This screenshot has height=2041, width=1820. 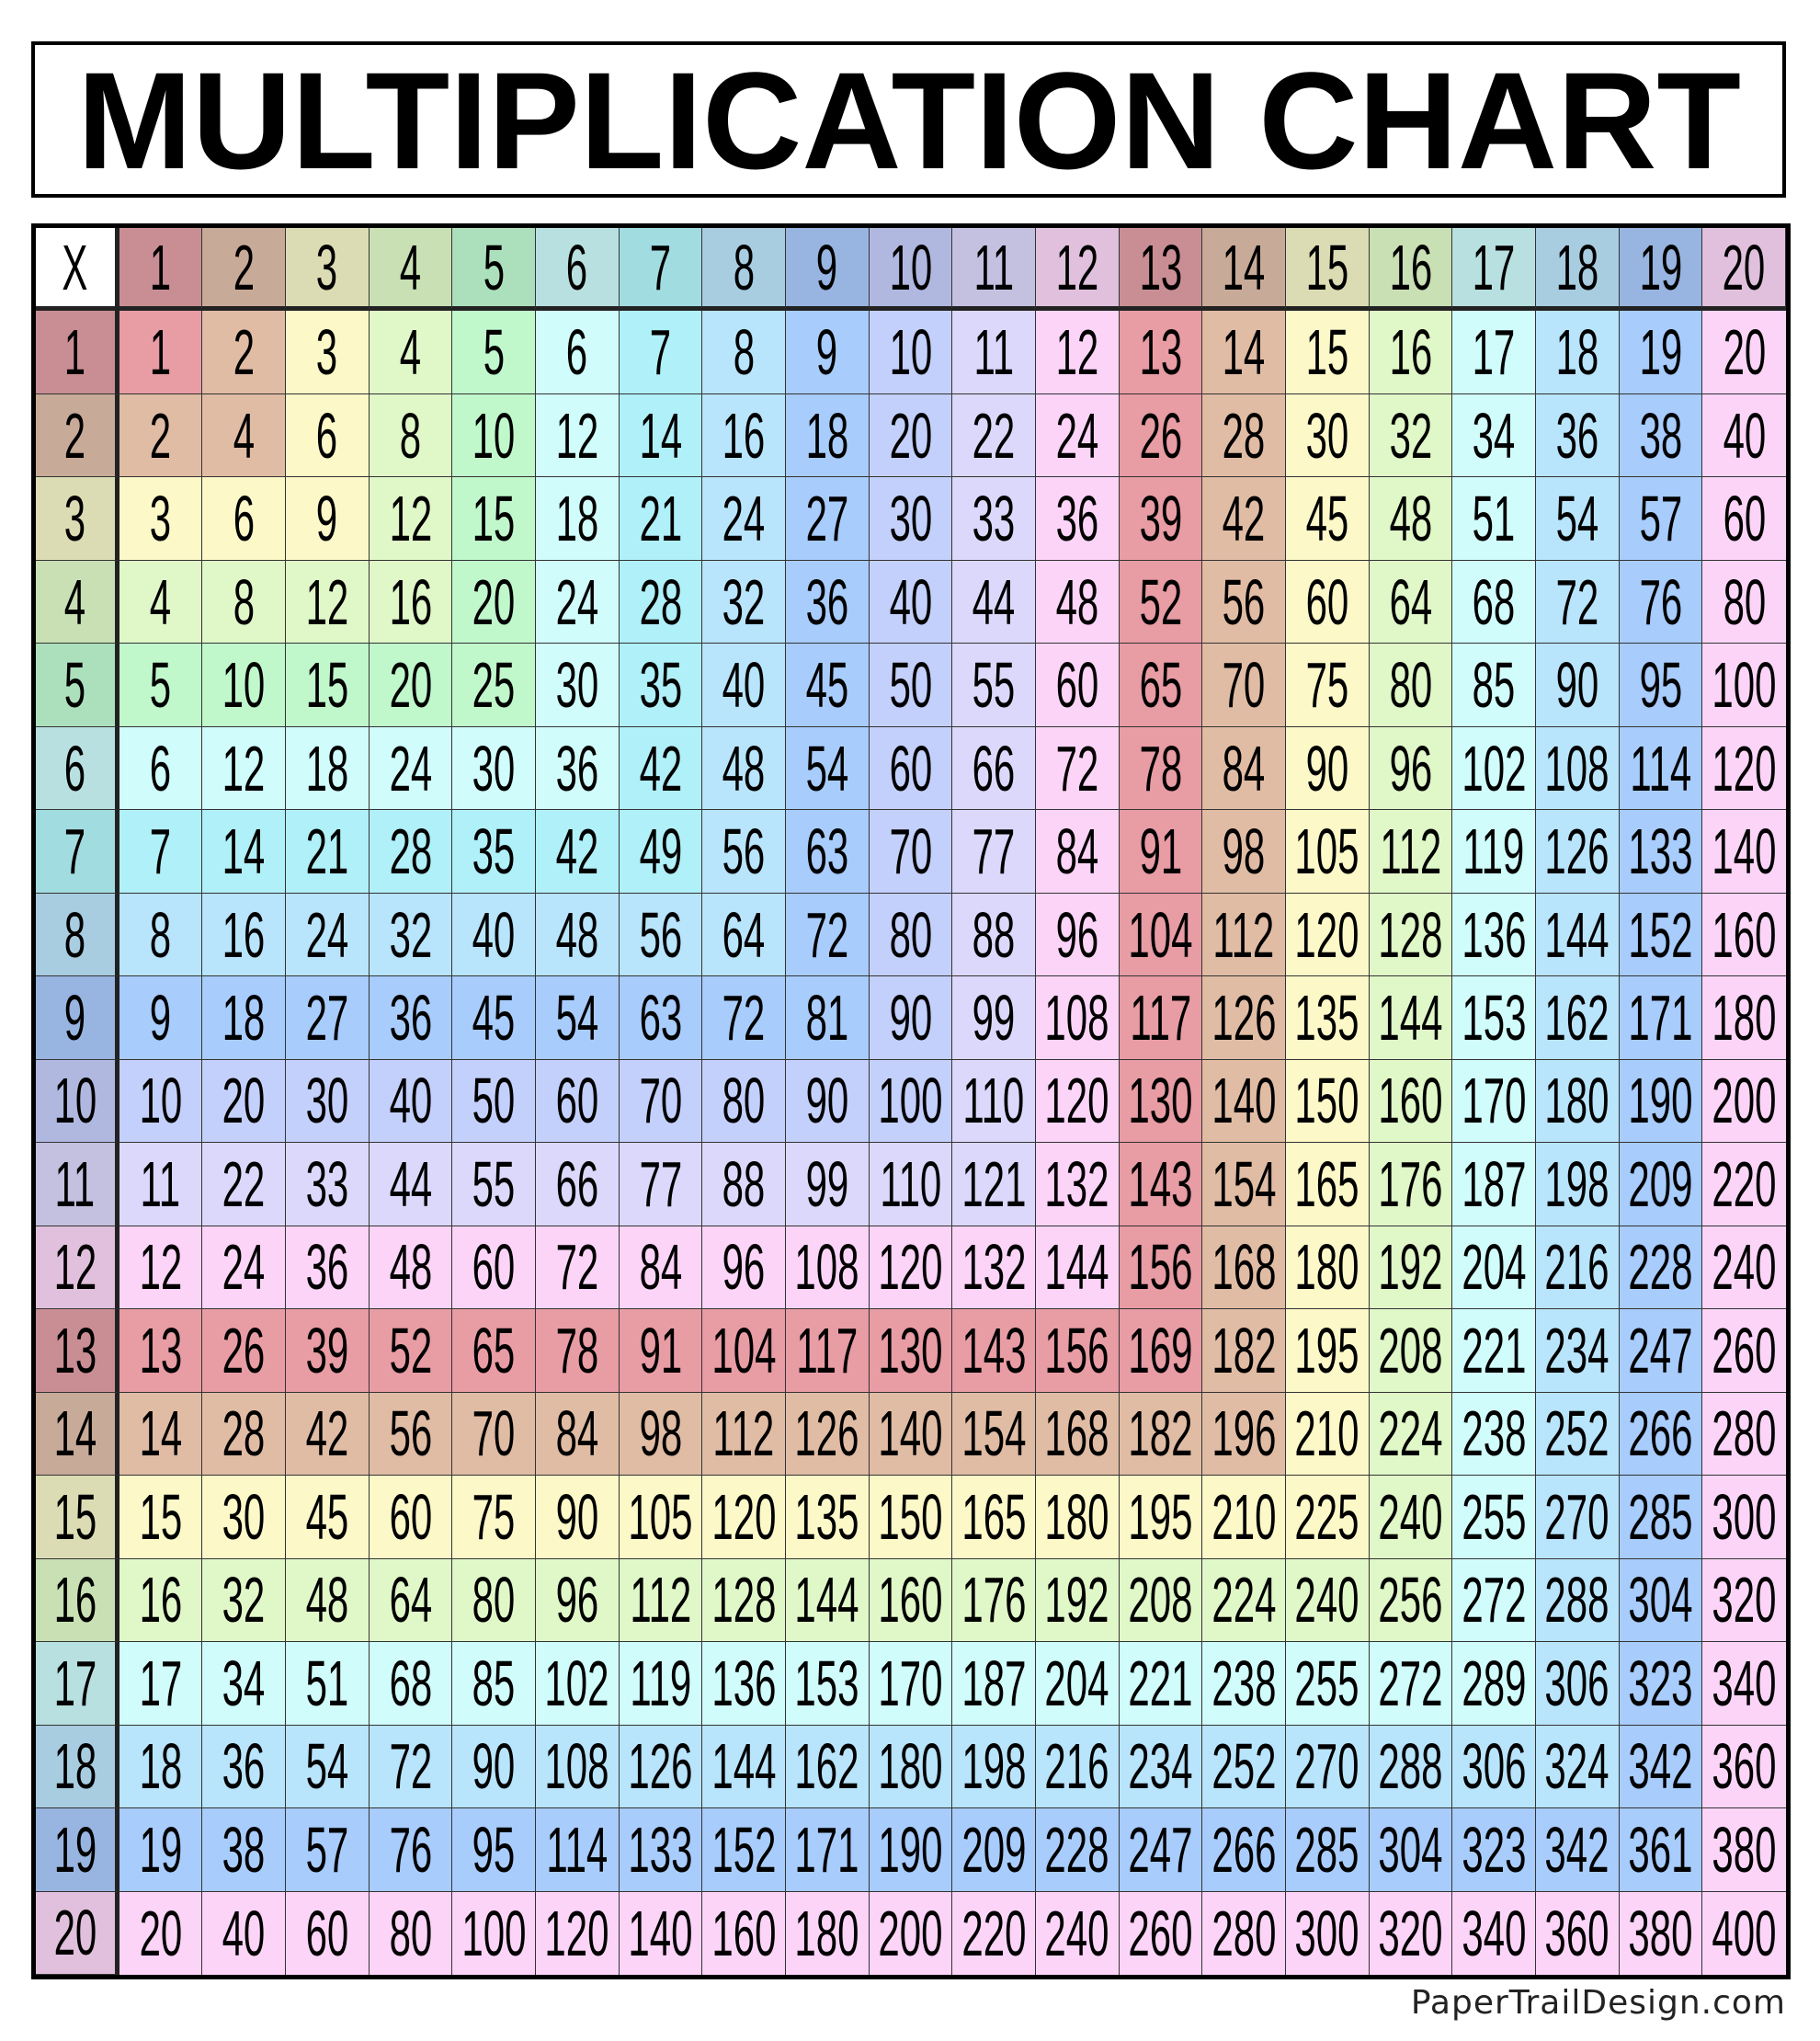 I want to click on product-cell-label: 119, so click(x=660, y=1683).